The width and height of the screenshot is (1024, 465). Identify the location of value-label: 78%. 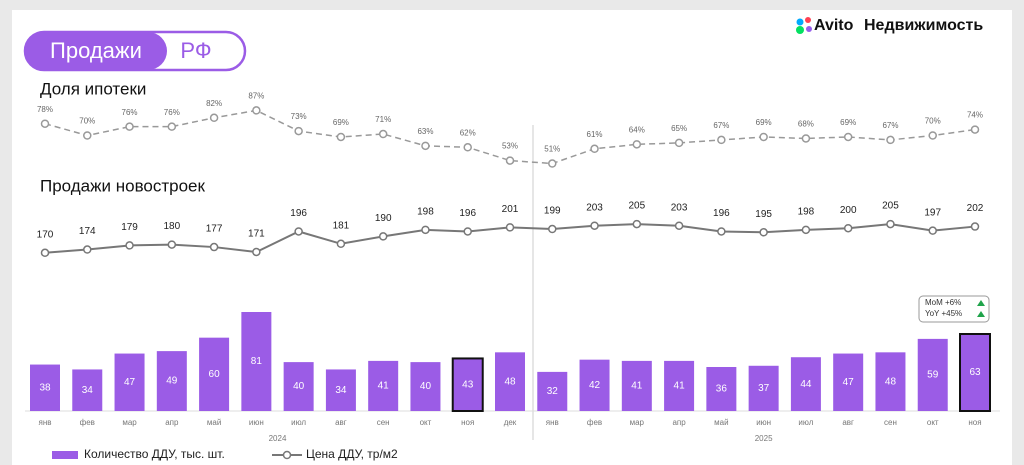
(45, 109).